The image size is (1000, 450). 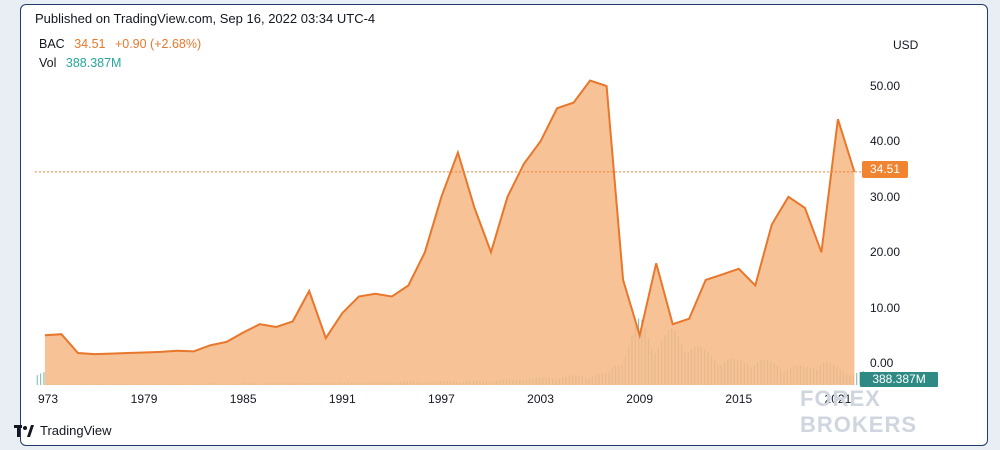 What do you see at coordinates (885, 86) in the screenshot?
I see `y-tick-label: 50.00` at bounding box center [885, 86].